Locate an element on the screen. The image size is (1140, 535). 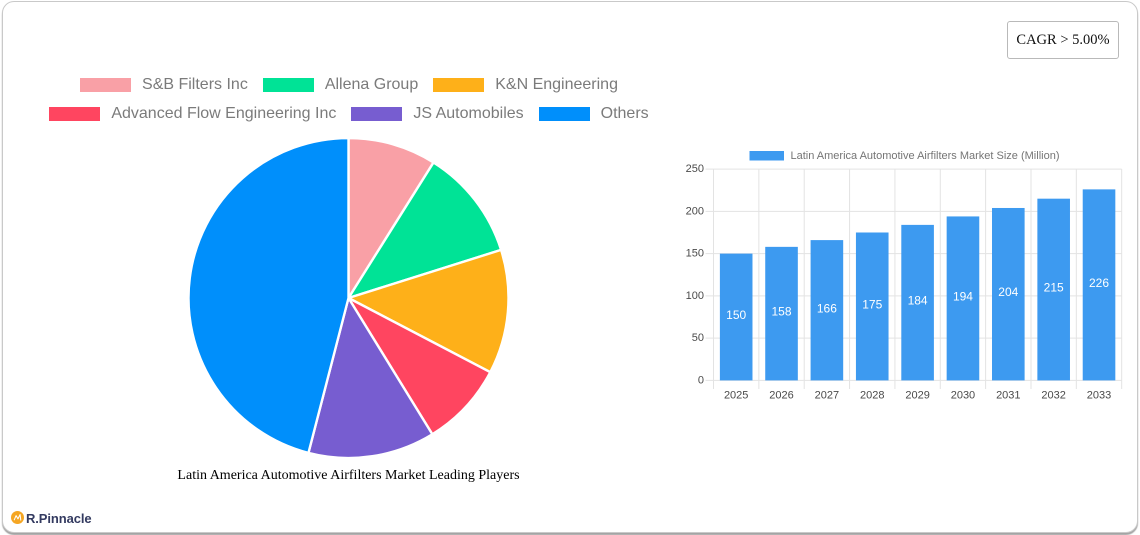
svg-text: 194 is located at coordinates (963, 296).